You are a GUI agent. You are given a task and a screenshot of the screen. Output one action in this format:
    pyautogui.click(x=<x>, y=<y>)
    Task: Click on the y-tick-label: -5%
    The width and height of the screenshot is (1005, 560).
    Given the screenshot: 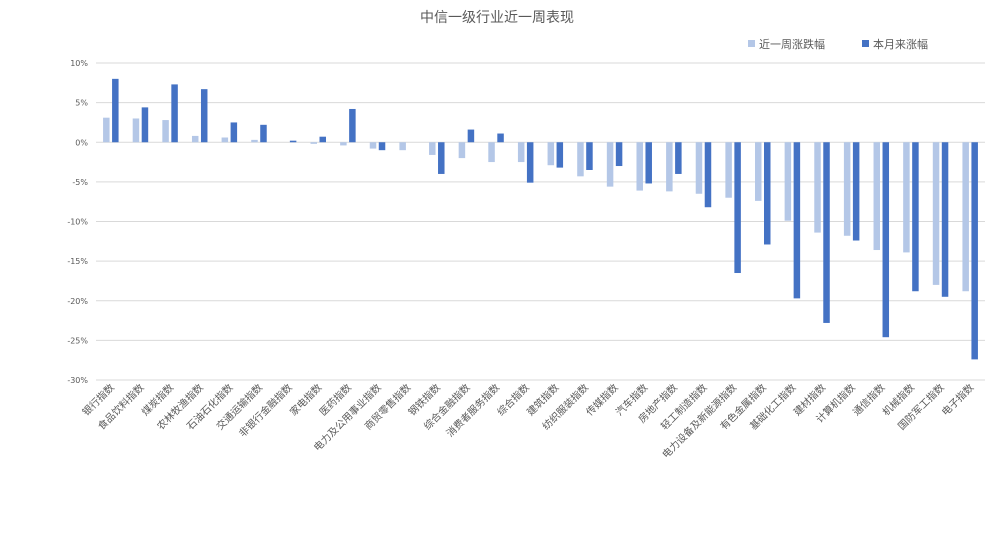 What is the action you would take?
    pyautogui.click(x=80, y=182)
    